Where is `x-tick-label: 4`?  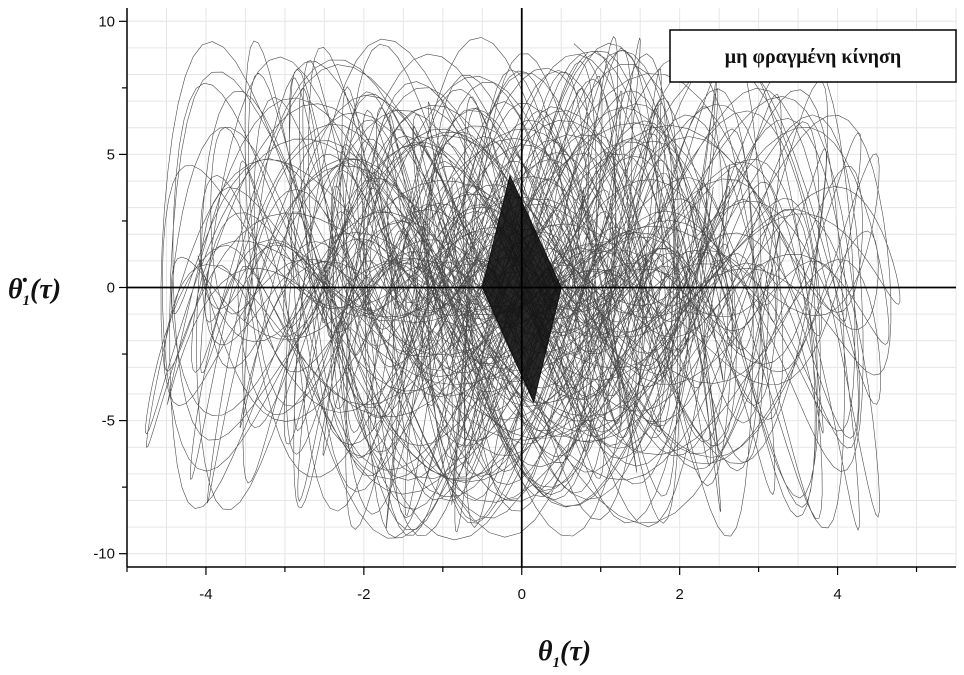
x-tick-label: 4 is located at coordinates (837, 594).